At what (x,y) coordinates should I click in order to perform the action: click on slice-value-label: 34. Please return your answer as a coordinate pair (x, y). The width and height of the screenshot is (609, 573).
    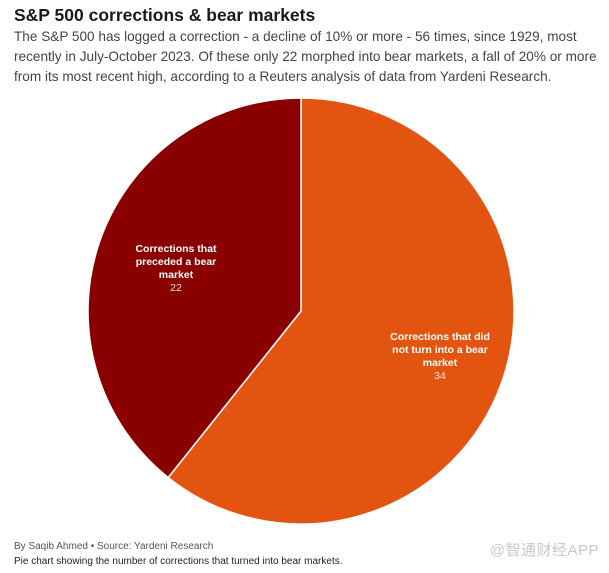
    Looking at the image, I should click on (440, 376).